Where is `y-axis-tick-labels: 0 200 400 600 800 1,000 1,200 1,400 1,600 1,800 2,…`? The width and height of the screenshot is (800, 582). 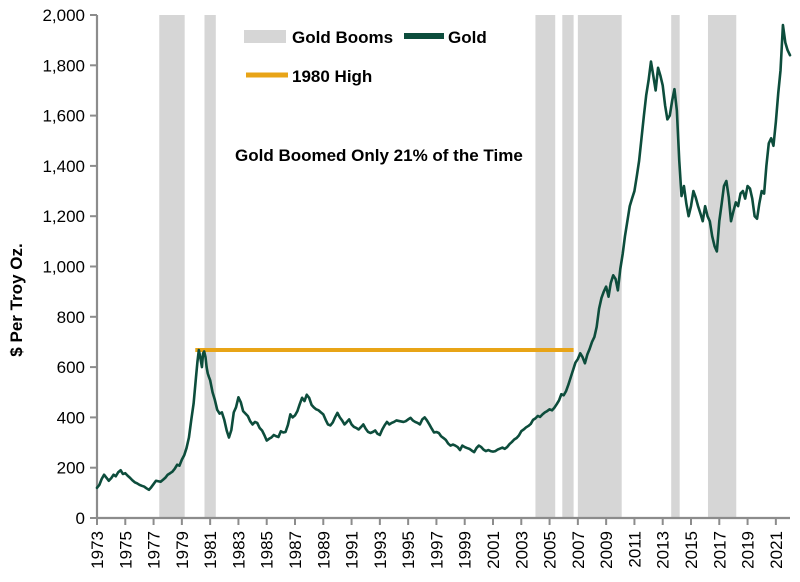
y-axis-tick-labels: 0 200 400 600 800 1,000 1,200 1,400 1,600 1,800 2,… is located at coordinates (63, 267).